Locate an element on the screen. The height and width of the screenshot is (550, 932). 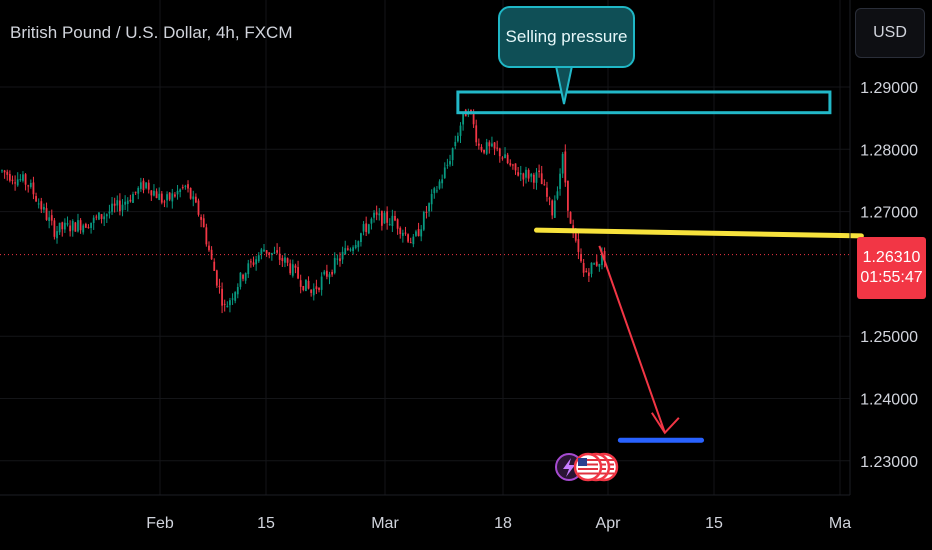
time-tick-label: Apr is located at coordinates (609, 523).